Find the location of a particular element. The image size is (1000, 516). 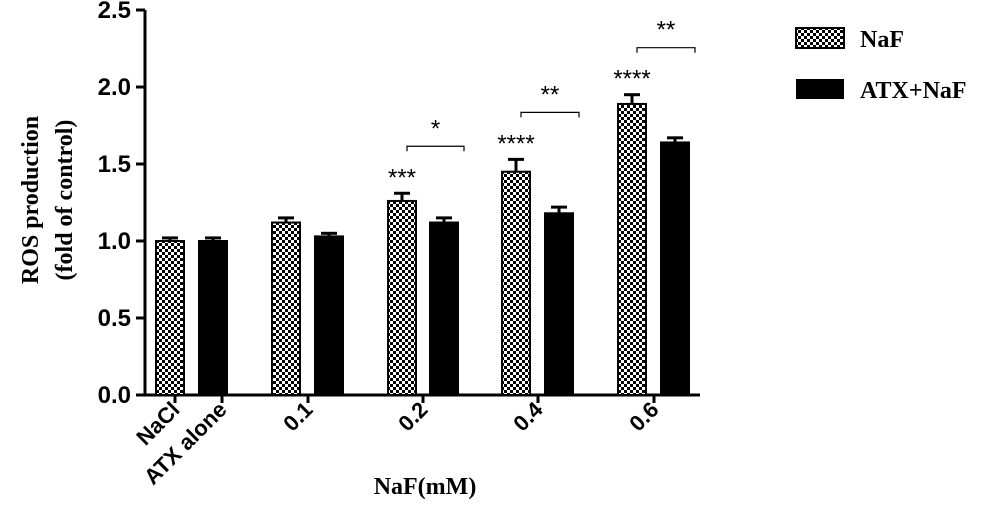

y-tick-label: 0.5 is located at coordinates (114, 318).